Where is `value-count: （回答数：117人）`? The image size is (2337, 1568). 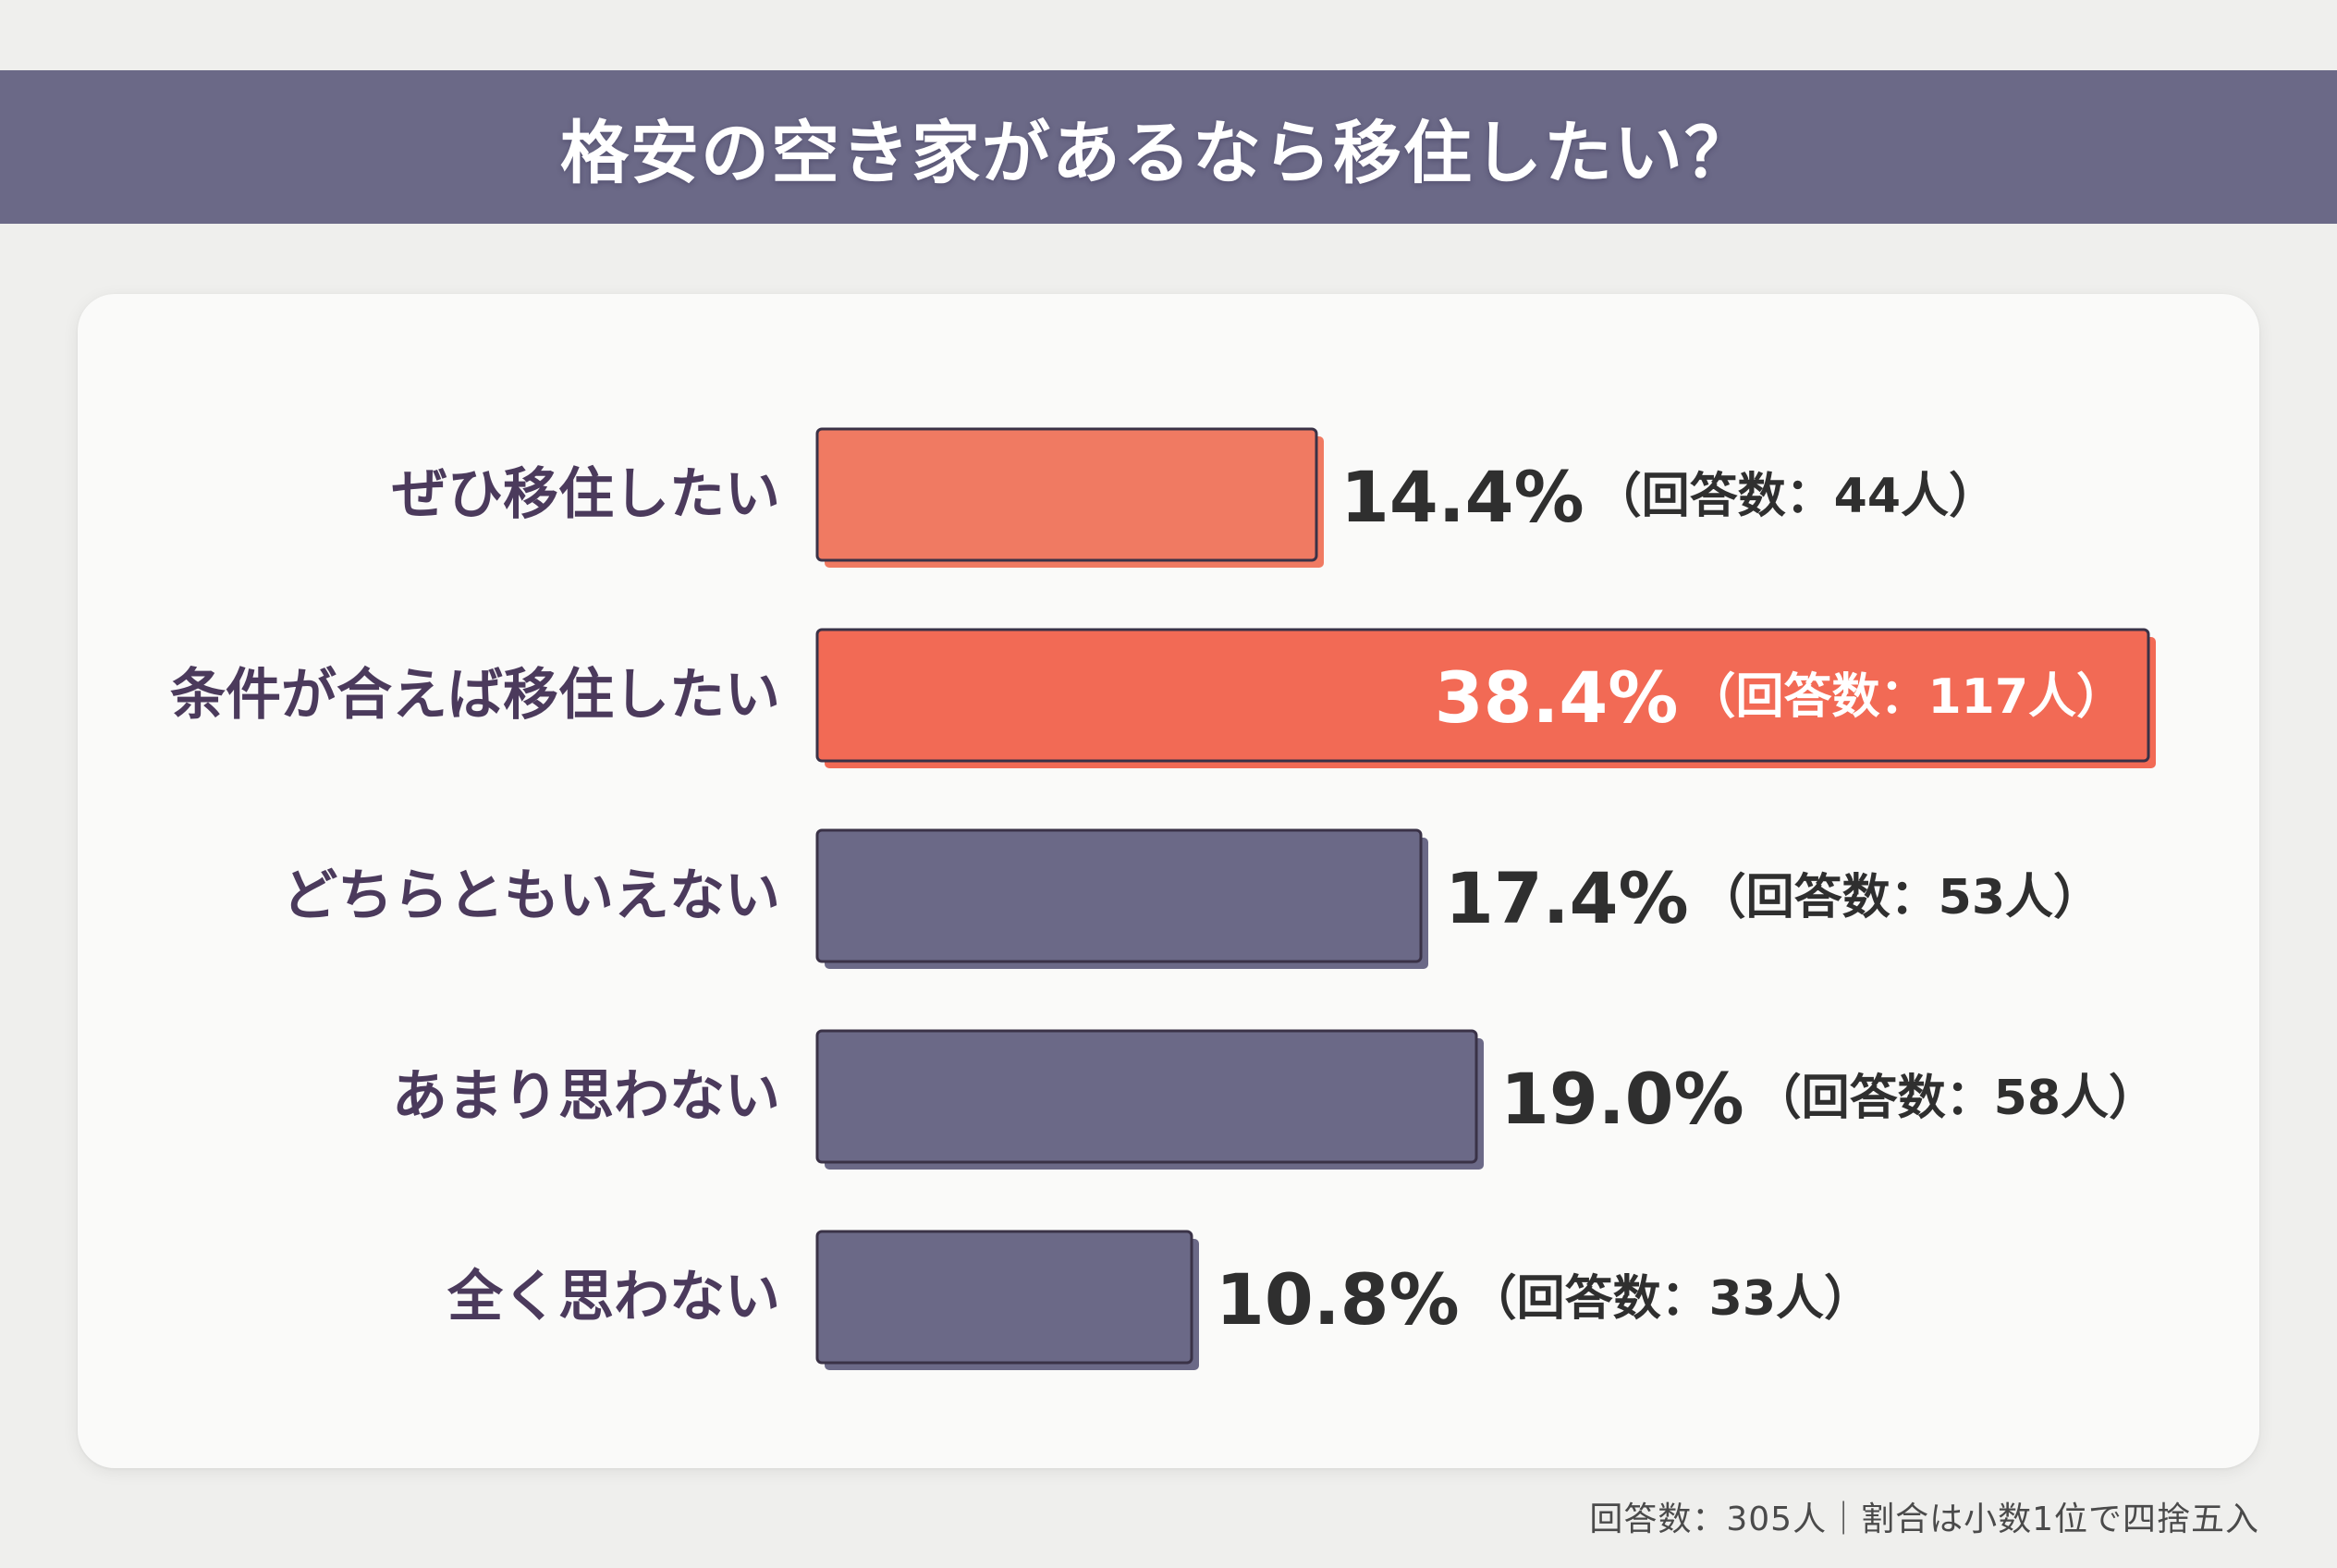
value-count: （回答数：117人） is located at coordinates (1905, 697).